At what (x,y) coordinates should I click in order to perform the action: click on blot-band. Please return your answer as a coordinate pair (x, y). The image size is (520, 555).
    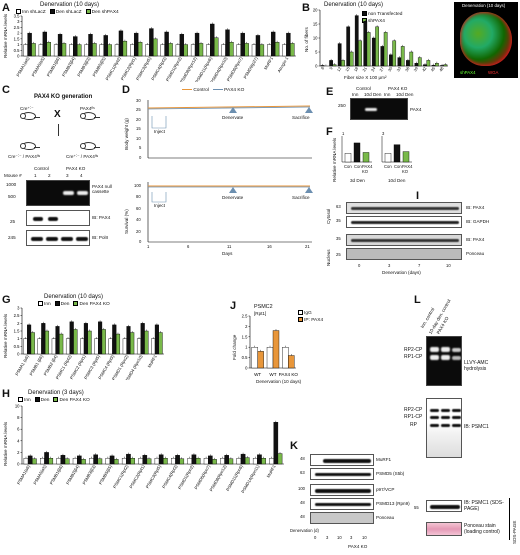
    Looking at the image, I should click on (67, 239).